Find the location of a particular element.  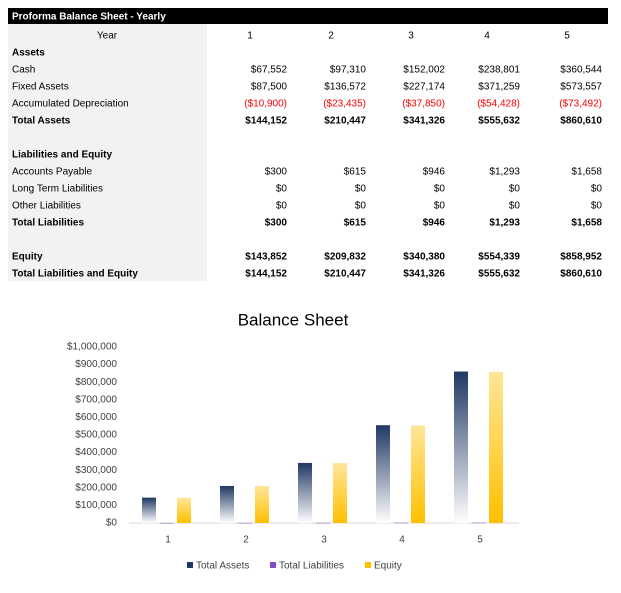

cell-value: $371,259 is located at coordinates (499, 87).